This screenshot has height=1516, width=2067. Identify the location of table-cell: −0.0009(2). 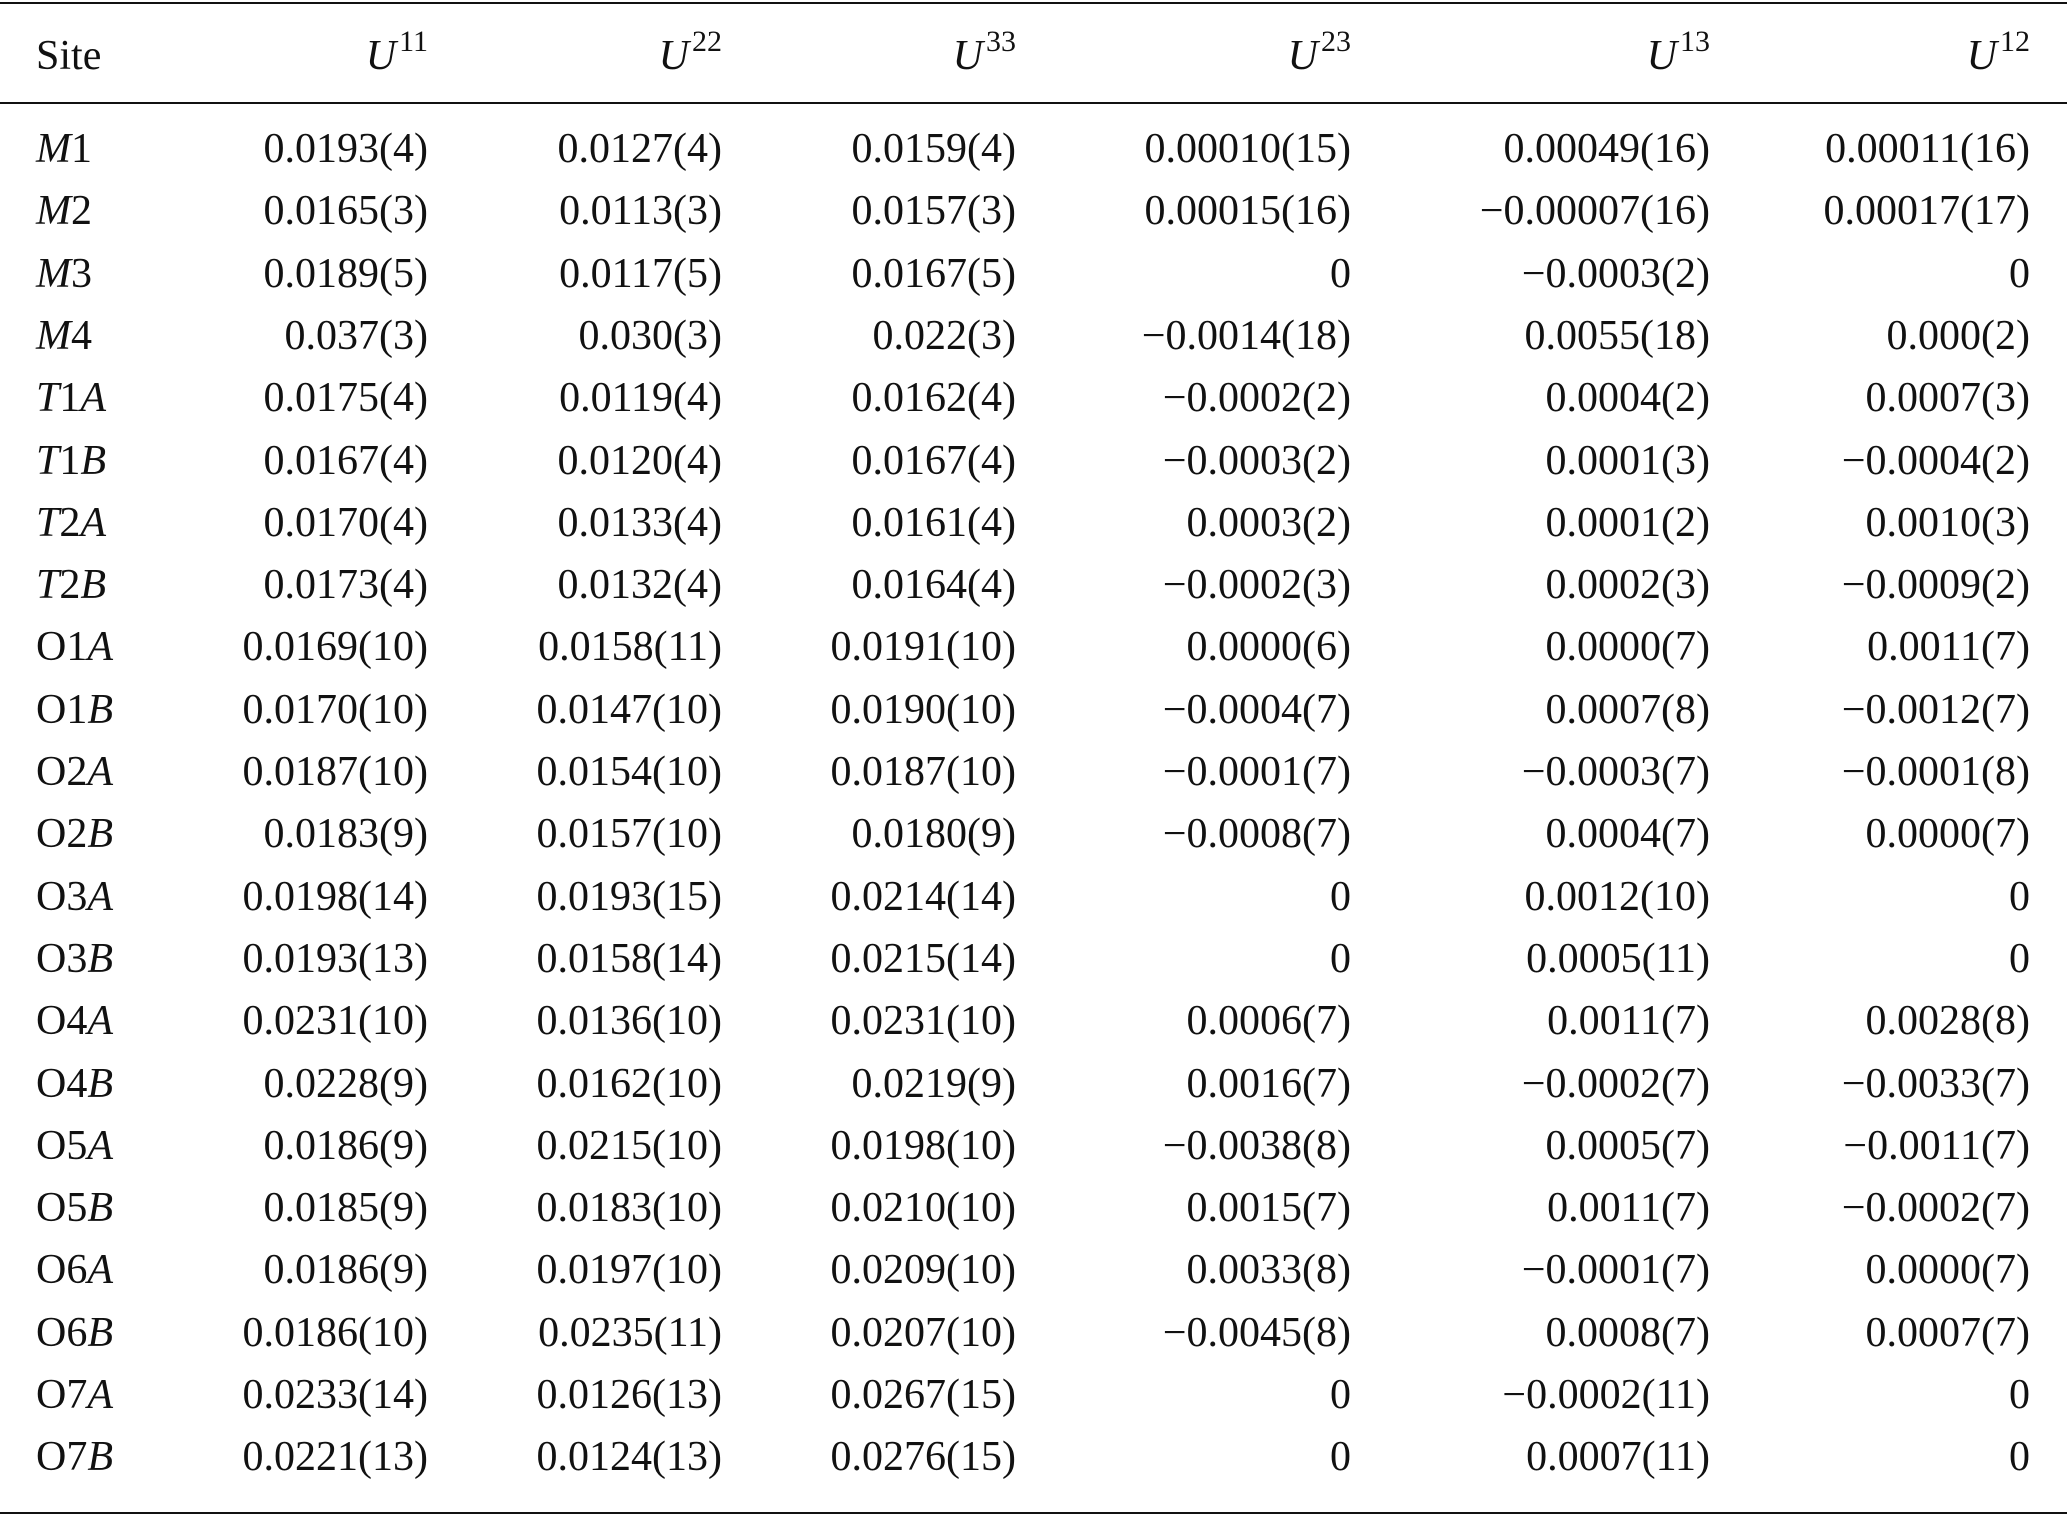
(1935, 585).